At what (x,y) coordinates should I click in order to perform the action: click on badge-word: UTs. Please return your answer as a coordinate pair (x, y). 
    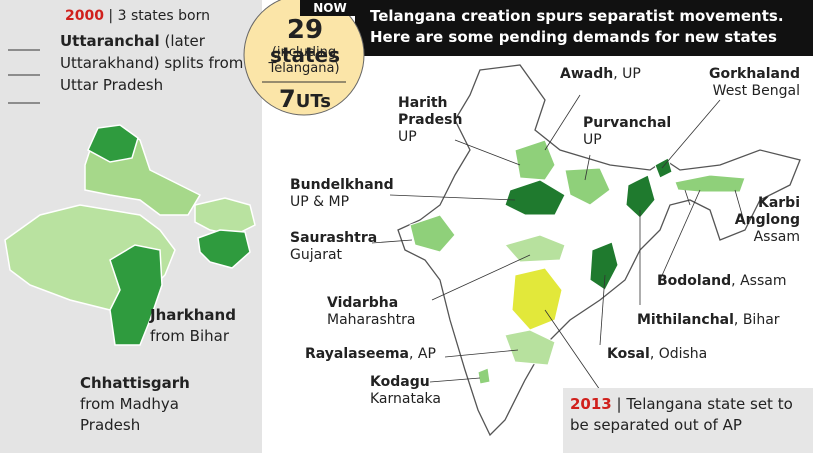
    Looking at the image, I should click on (313, 101).